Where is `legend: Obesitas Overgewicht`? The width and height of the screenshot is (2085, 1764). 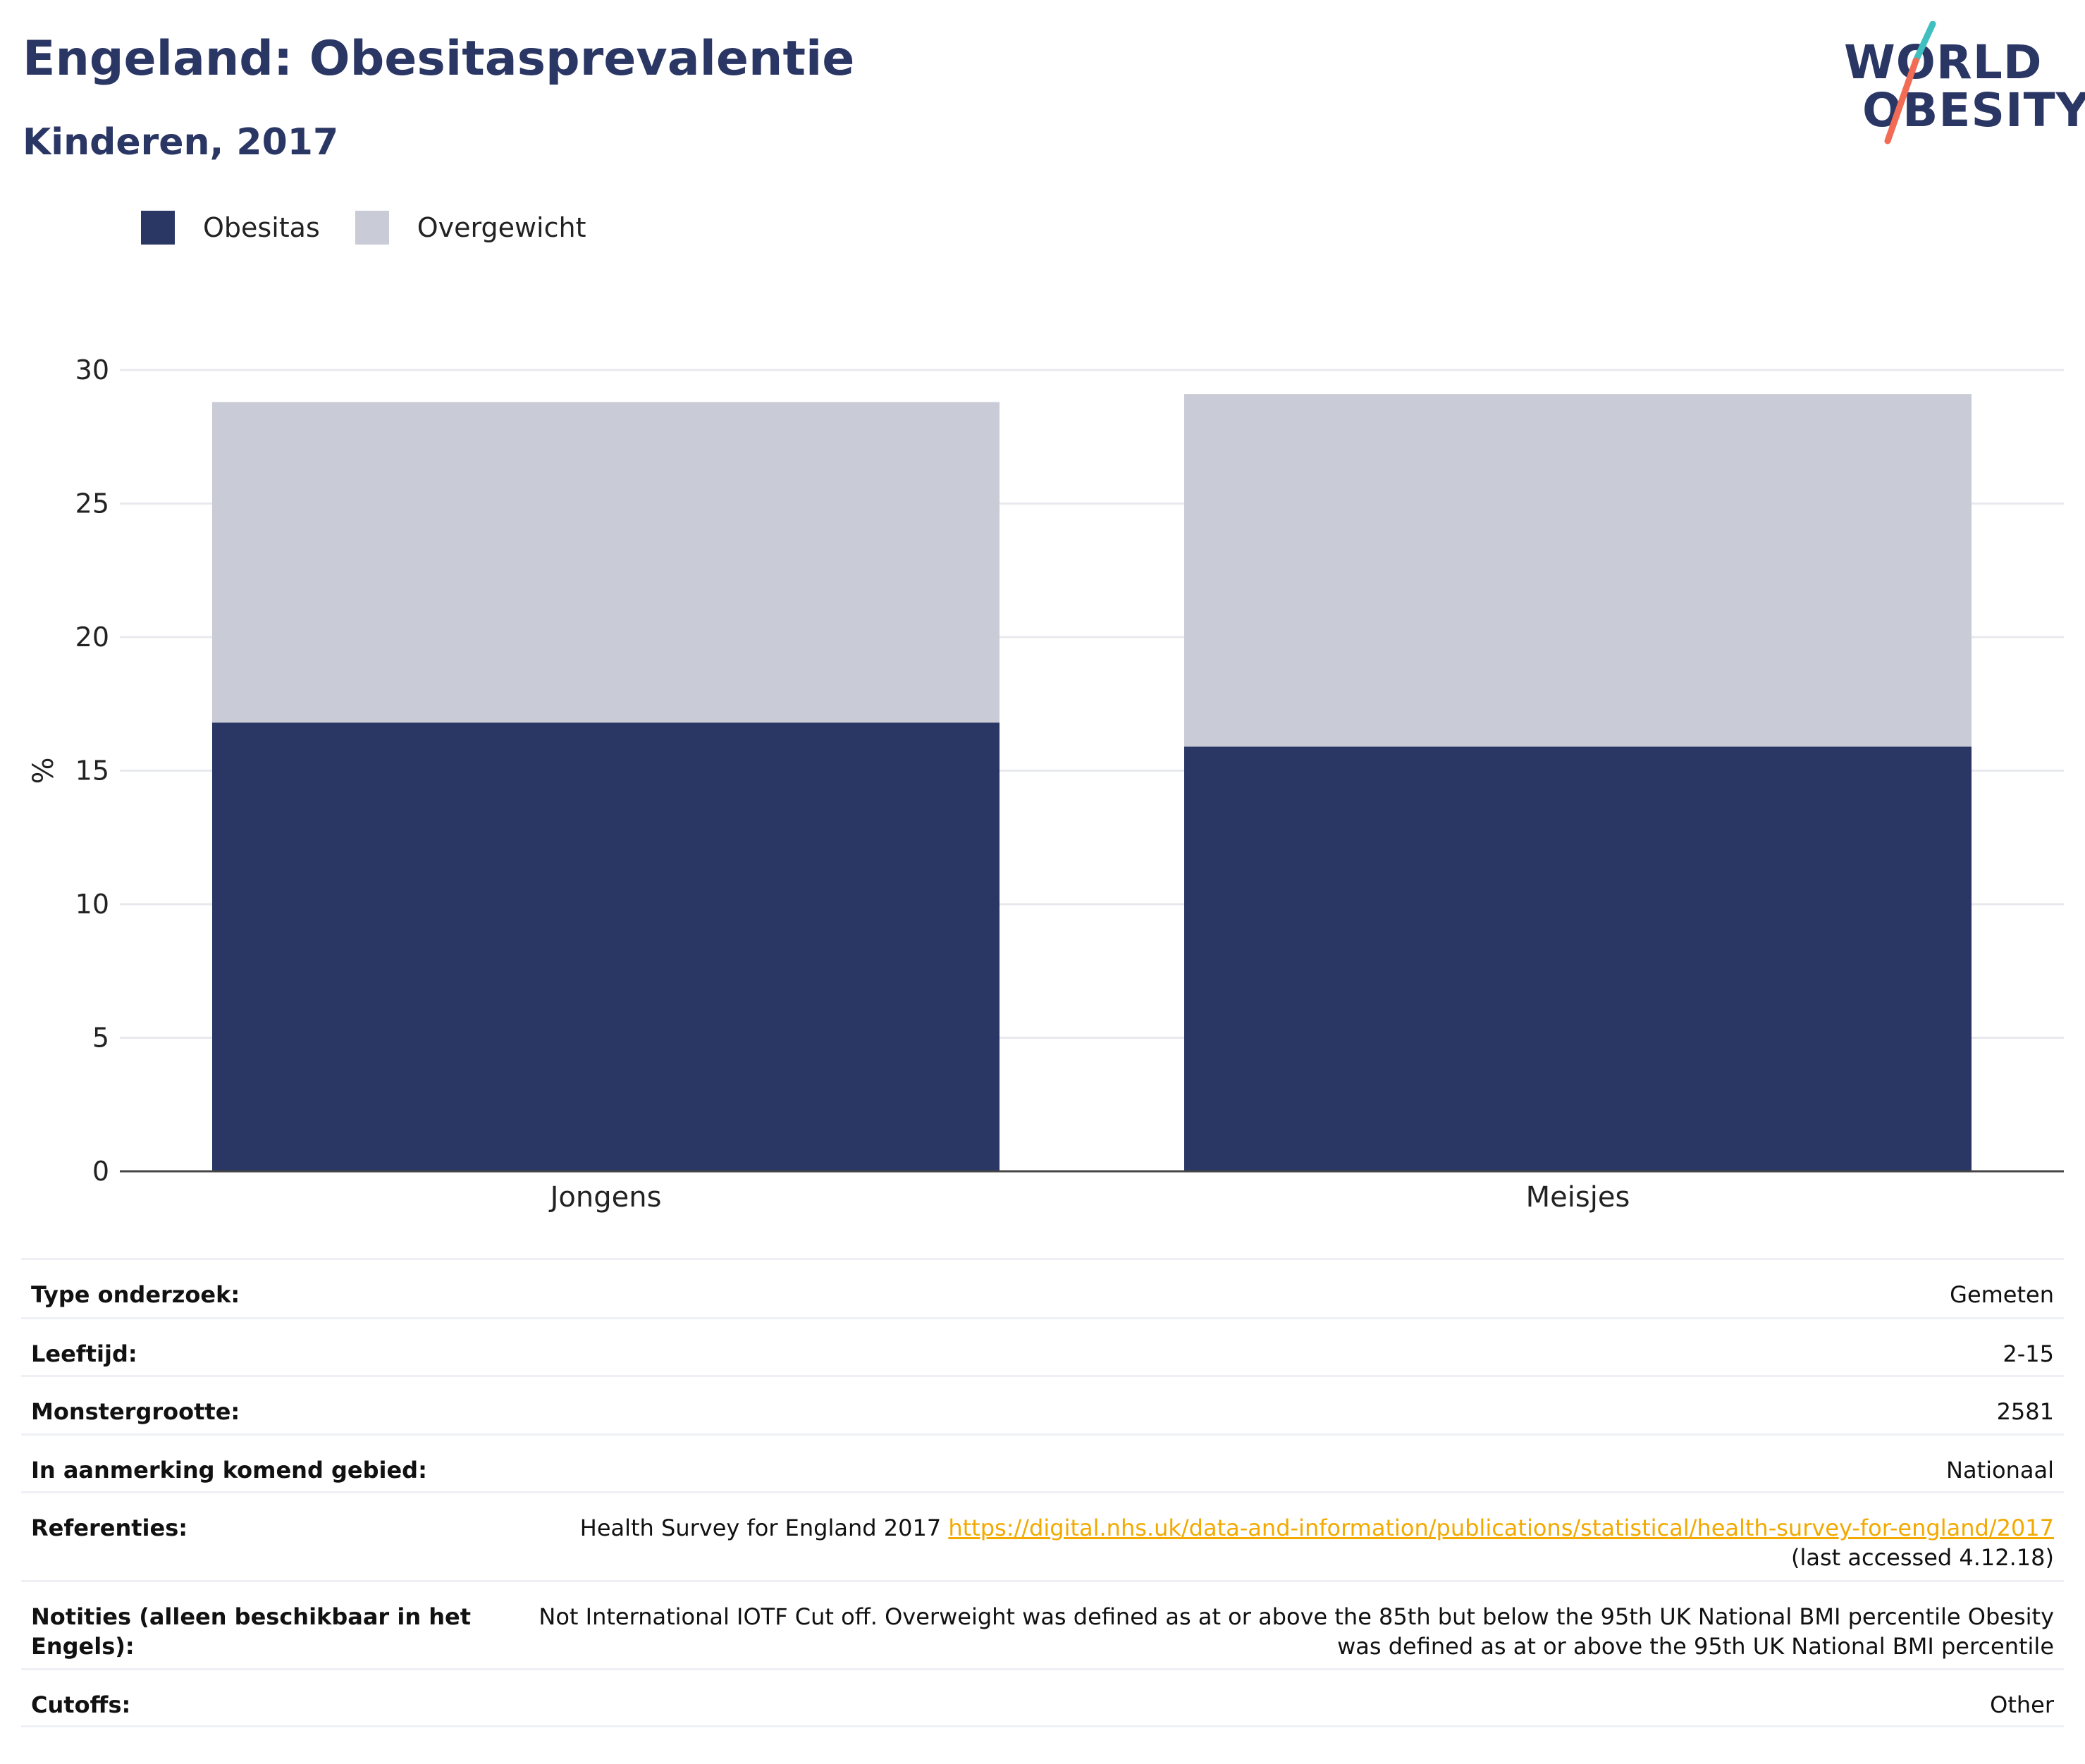
legend: Obesitas Overgewicht is located at coordinates (381, 227).